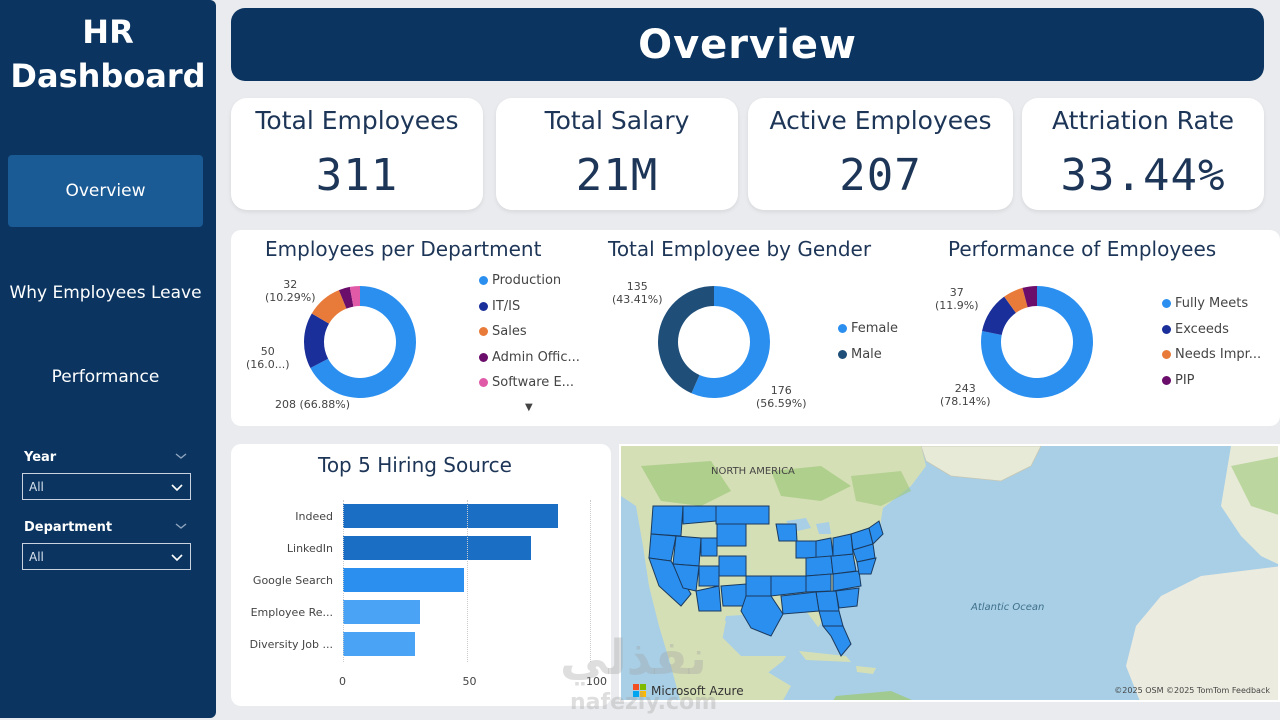 Image resolution: width=1280 pixels, height=720 pixels. I want to click on department-legend-item: Sales, so click(503, 331).